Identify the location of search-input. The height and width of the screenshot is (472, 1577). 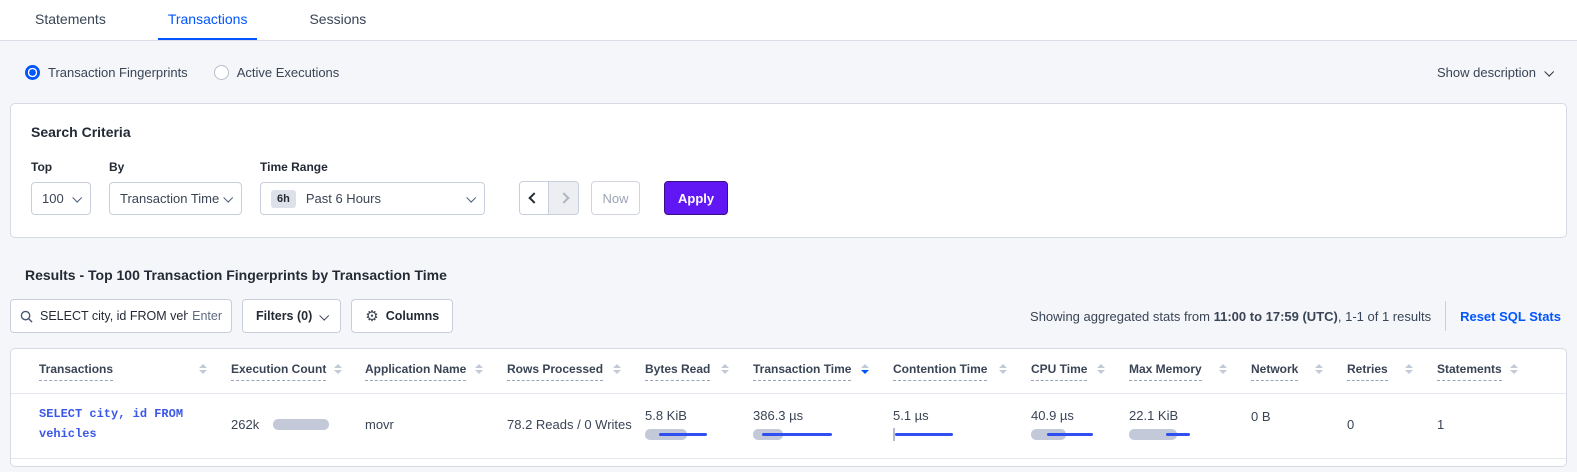
(114, 316).